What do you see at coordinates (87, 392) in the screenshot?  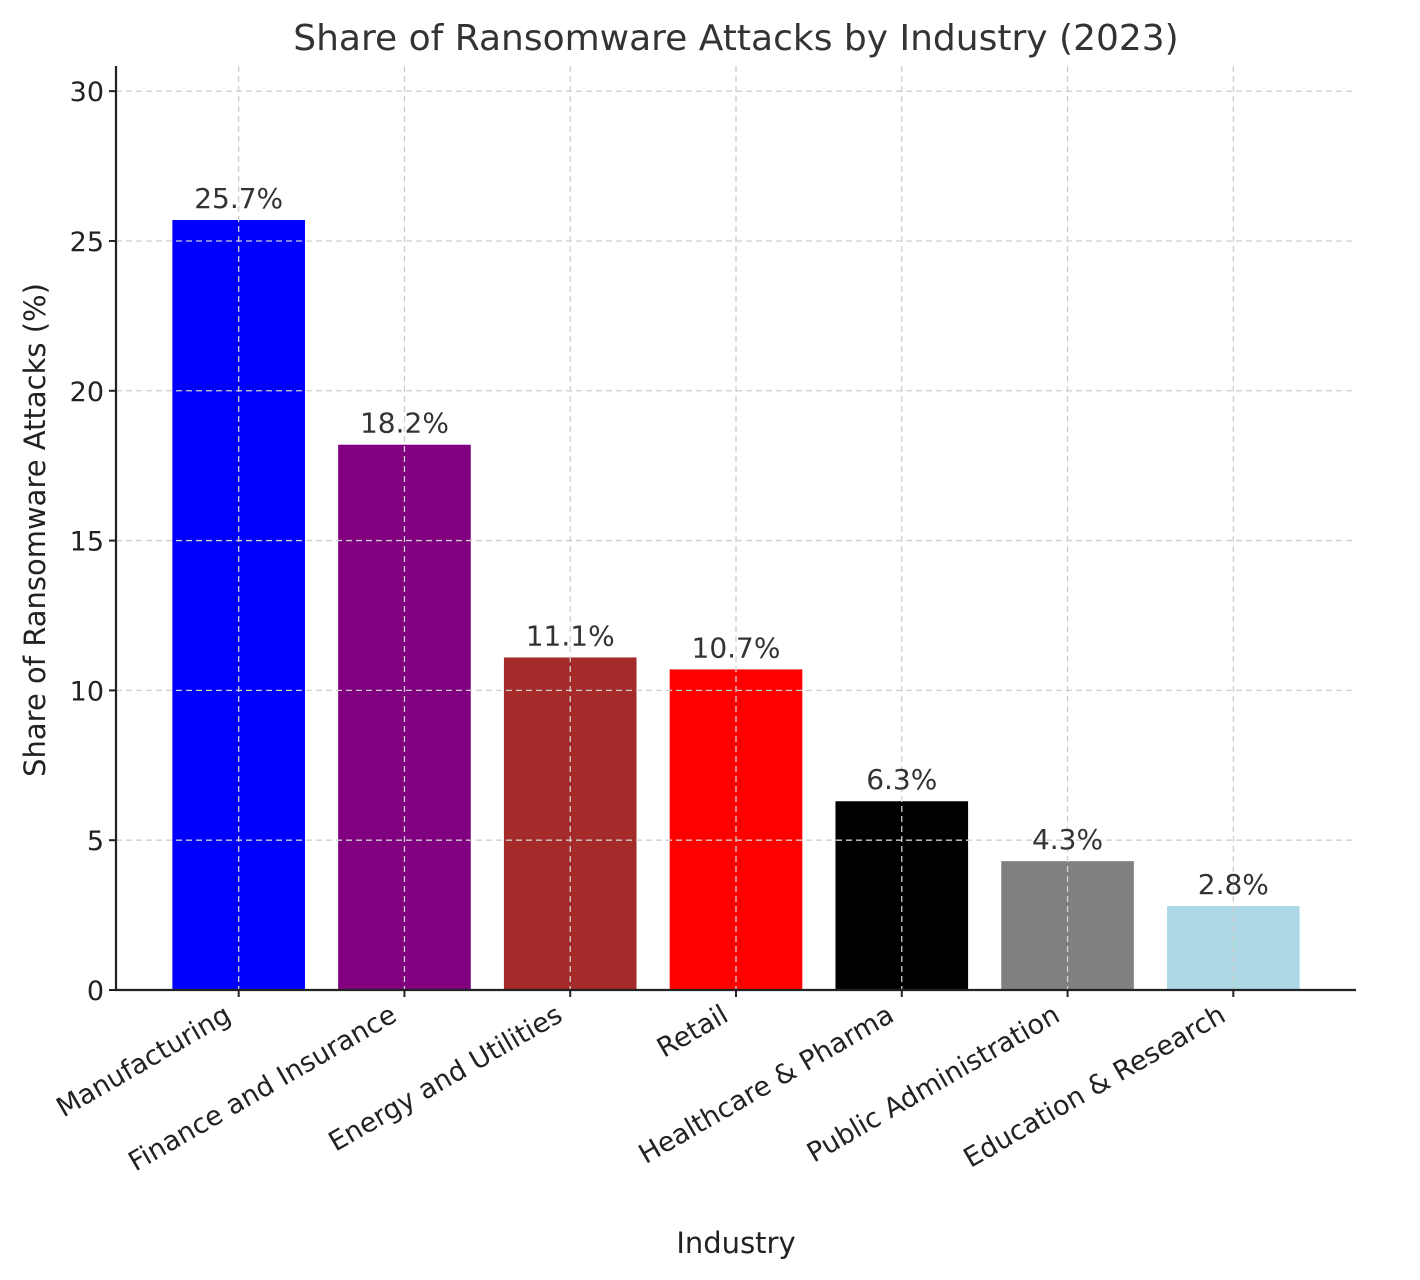 I see `y-tick-label: 20` at bounding box center [87, 392].